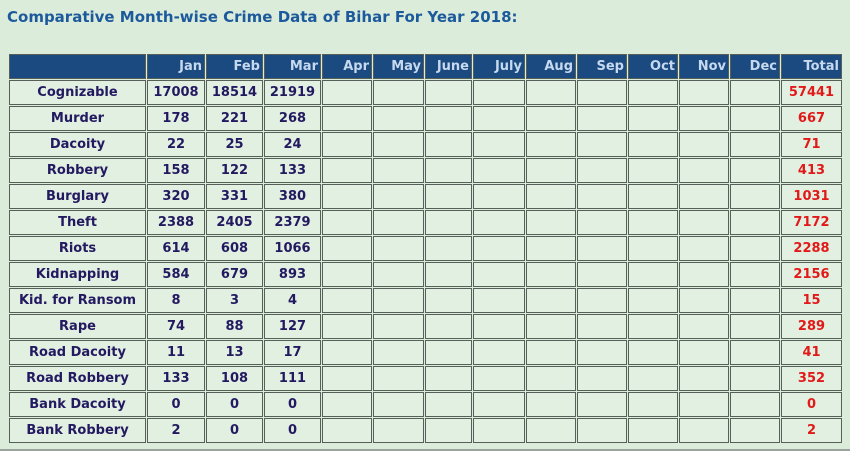 The image size is (850, 451). Describe the element at coordinates (234, 274) in the screenshot. I see `data-cell: 679` at that location.